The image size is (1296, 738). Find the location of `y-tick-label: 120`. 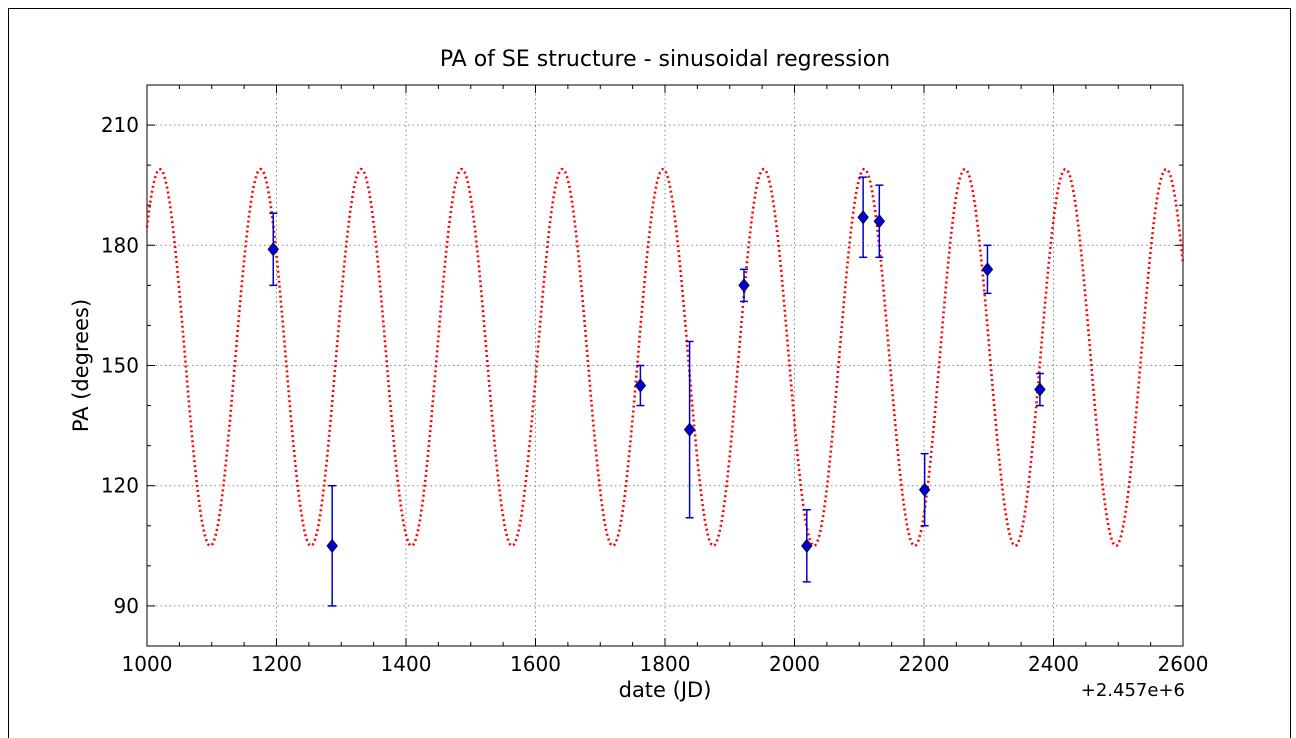

y-tick-label: 120 is located at coordinates (120, 486).